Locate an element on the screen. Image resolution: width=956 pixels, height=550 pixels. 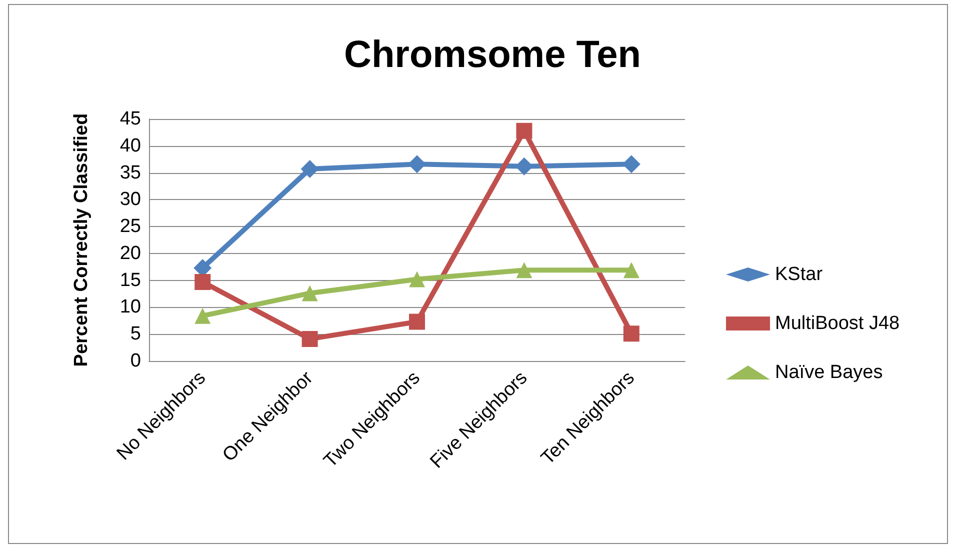
y-tick-label: 30 is located at coordinates (130, 199).